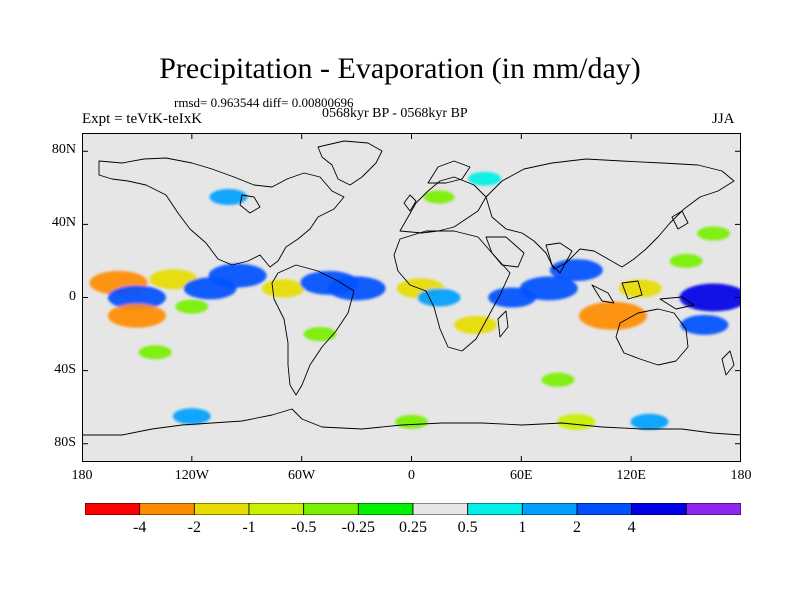 Image resolution: width=800 pixels, height=600 pixels. I want to click on lon-label-5: 120E, so click(631, 475).